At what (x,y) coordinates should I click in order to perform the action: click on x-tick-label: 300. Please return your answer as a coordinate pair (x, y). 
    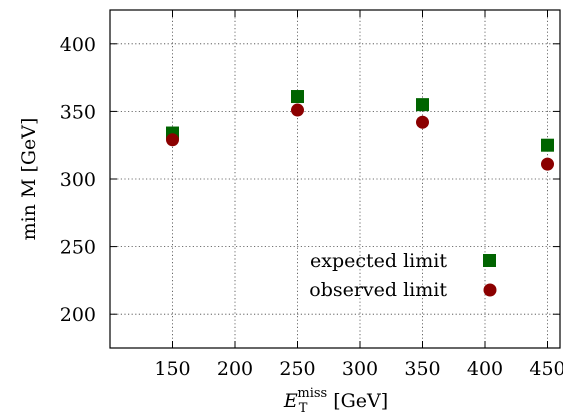
    Looking at the image, I should click on (360, 369).